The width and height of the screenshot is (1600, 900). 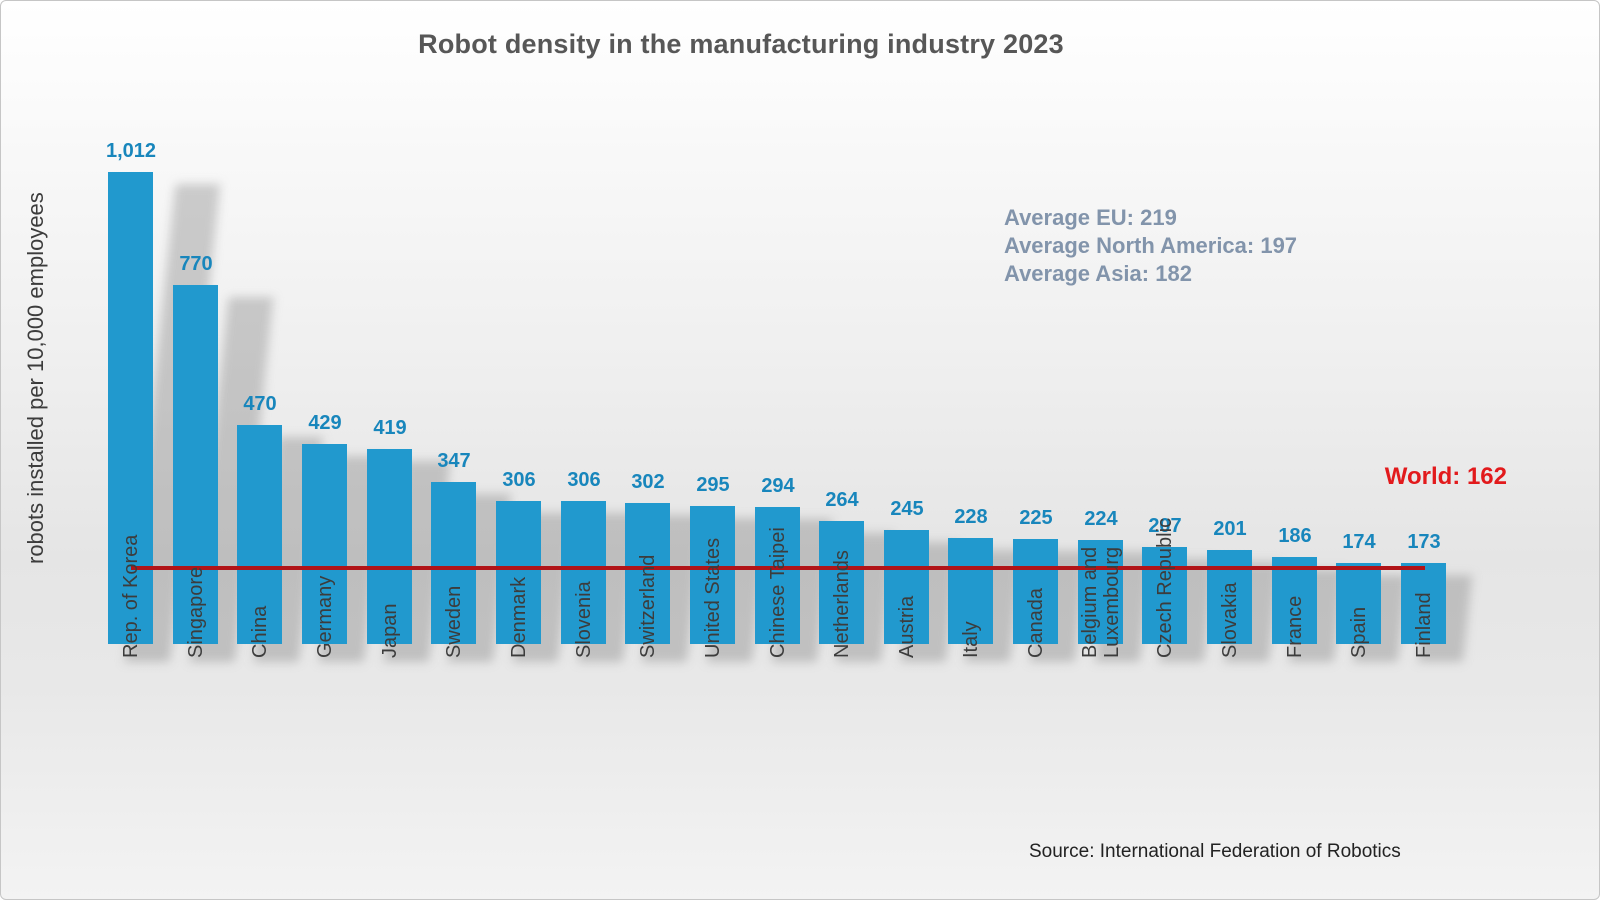 I want to click on bar-value-label: 302, so click(x=648, y=482).